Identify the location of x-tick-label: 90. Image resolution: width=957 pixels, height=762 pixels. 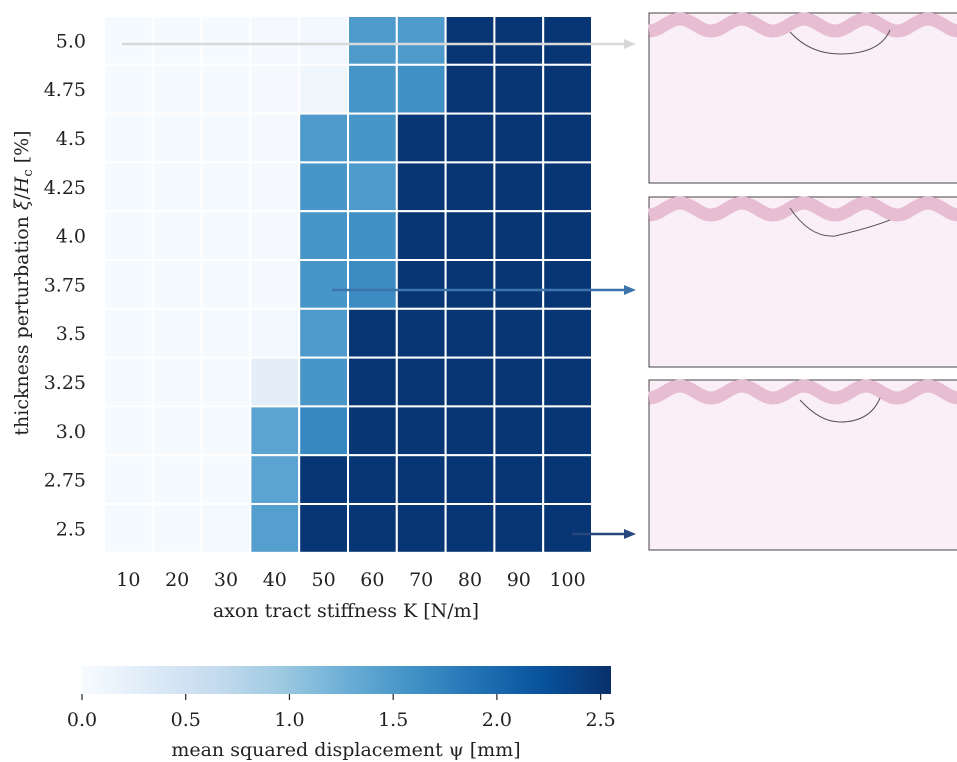
(519, 580).